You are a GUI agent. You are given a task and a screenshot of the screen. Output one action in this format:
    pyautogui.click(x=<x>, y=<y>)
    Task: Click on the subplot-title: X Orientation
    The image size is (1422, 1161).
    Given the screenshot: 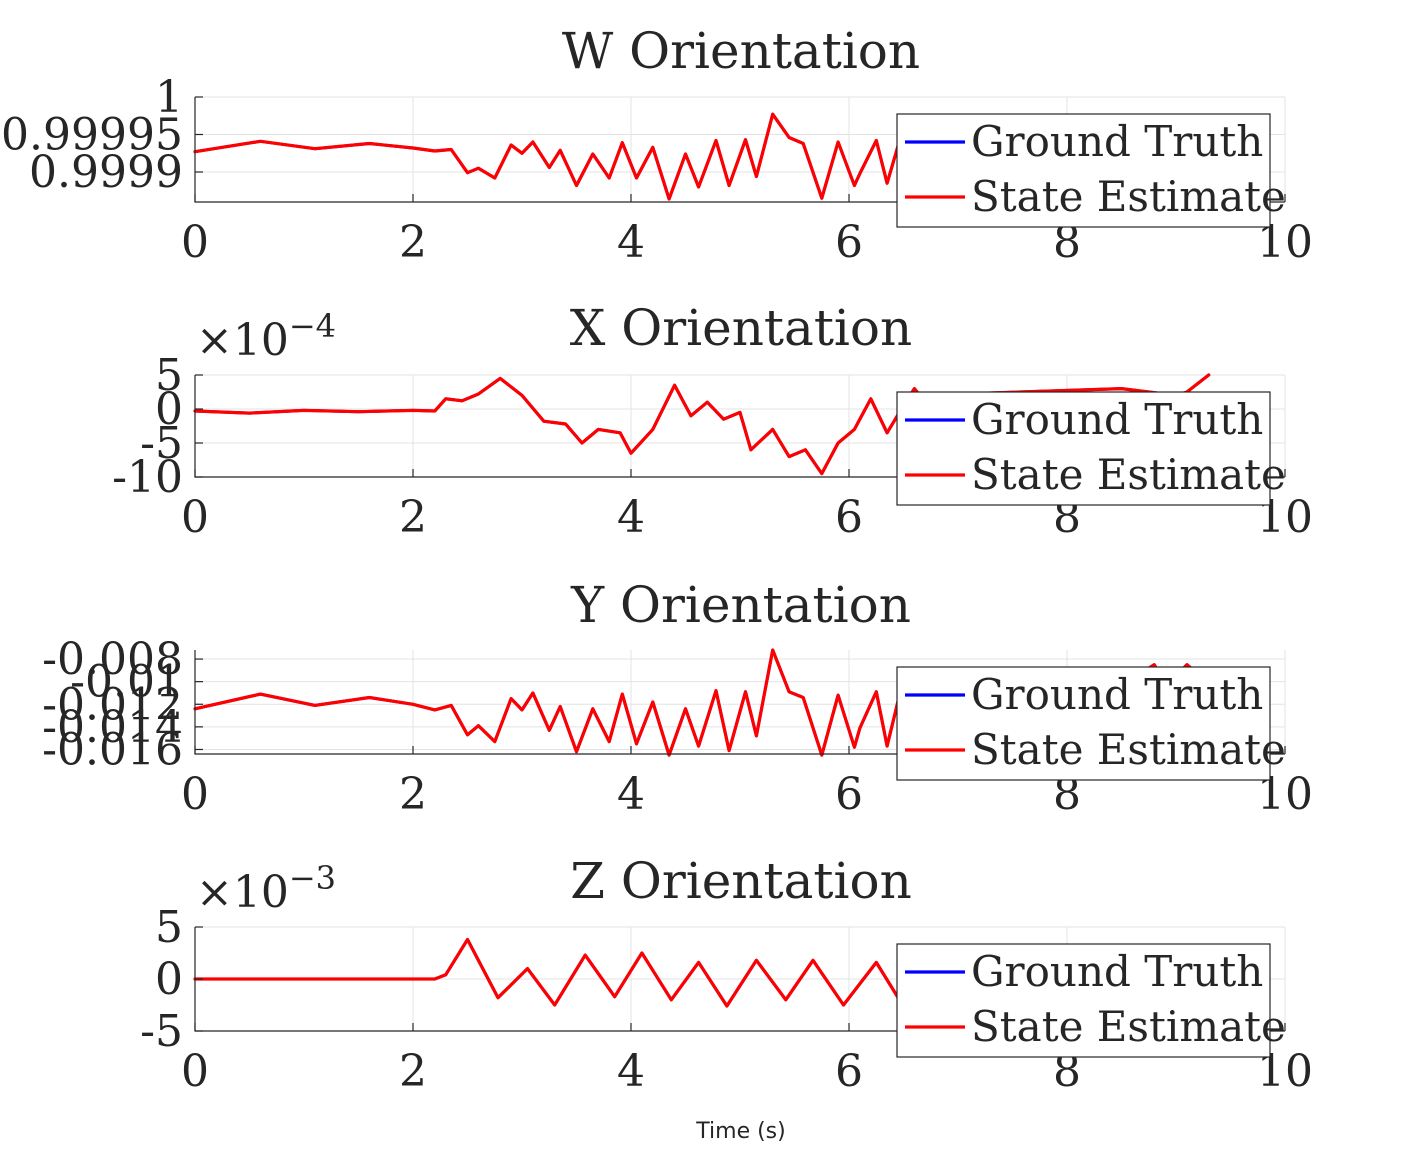 What is the action you would take?
    pyautogui.click(x=741, y=328)
    